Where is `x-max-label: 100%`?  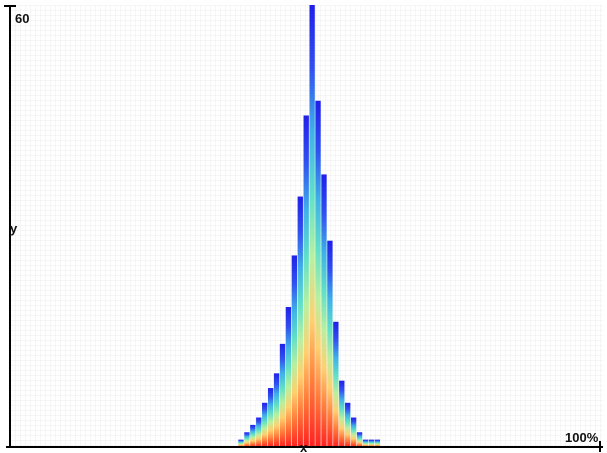 x-max-label: 100% is located at coordinates (582, 437).